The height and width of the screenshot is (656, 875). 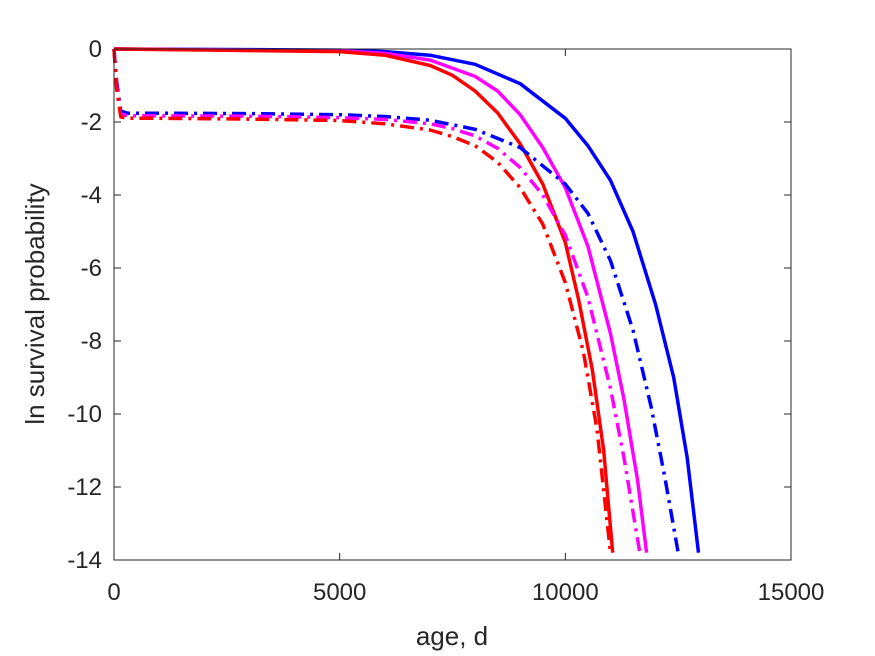 I want to click on x-tick-label: 5000, so click(x=339, y=592).